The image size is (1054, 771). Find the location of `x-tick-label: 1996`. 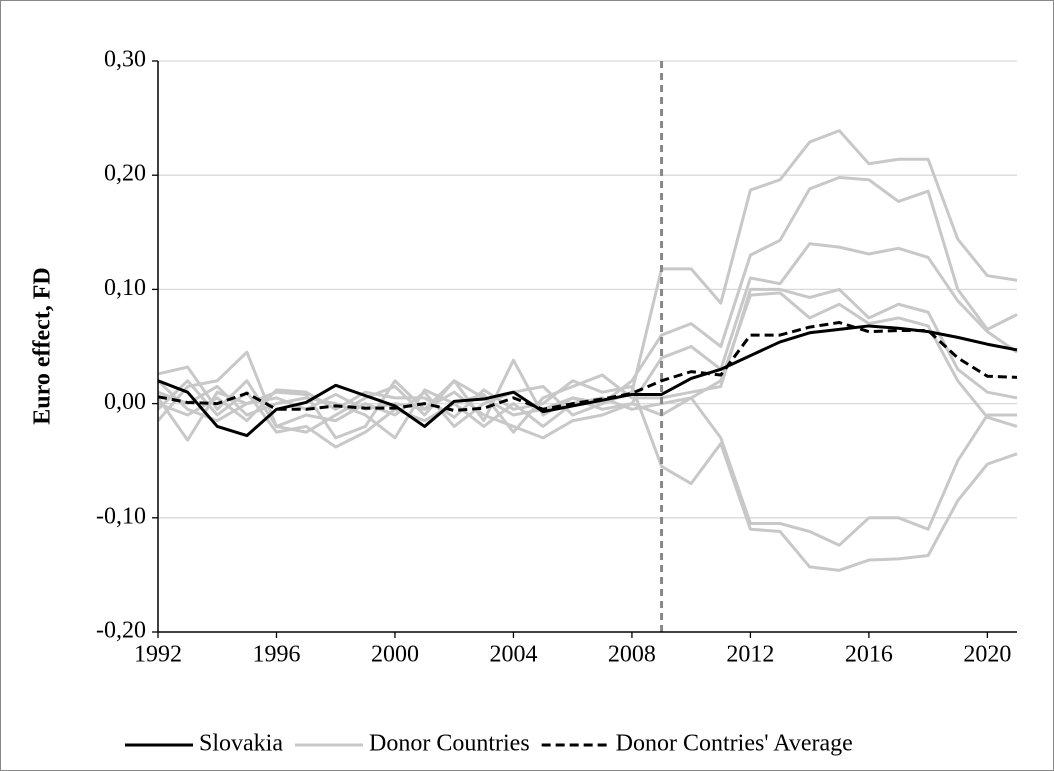

x-tick-label: 1996 is located at coordinates (276, 655).